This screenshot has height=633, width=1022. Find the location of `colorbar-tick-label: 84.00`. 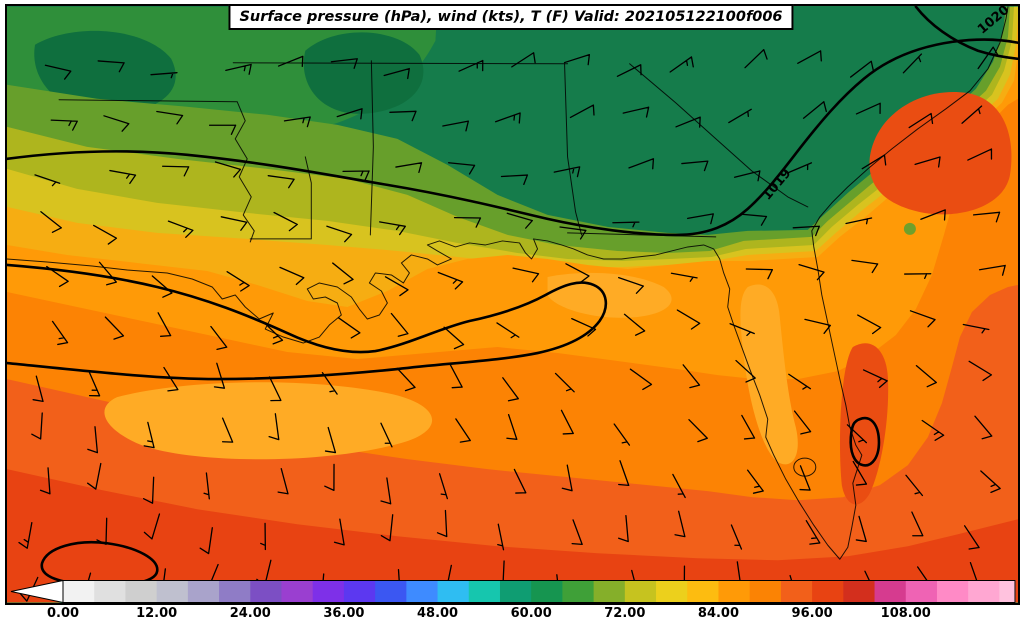

colorbar-tick-label: 84.00 is located at coordinates (718, 613).